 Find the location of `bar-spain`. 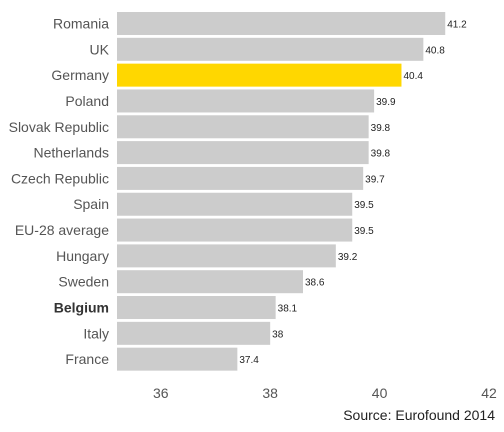

bar-spain is located at coordinates (235, 204).